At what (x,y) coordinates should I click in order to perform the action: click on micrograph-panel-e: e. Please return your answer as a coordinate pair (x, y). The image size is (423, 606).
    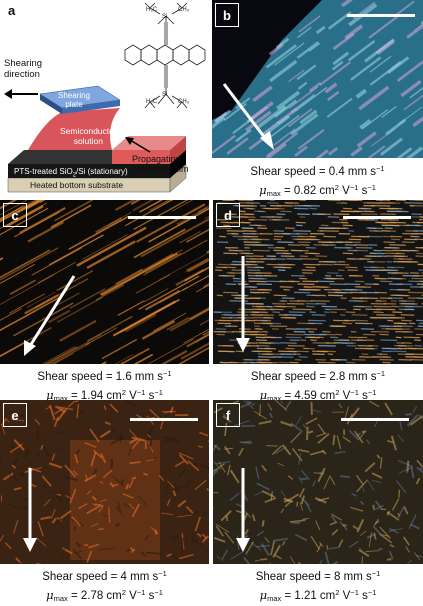
    Looking at the image, I should click on (104, 482).